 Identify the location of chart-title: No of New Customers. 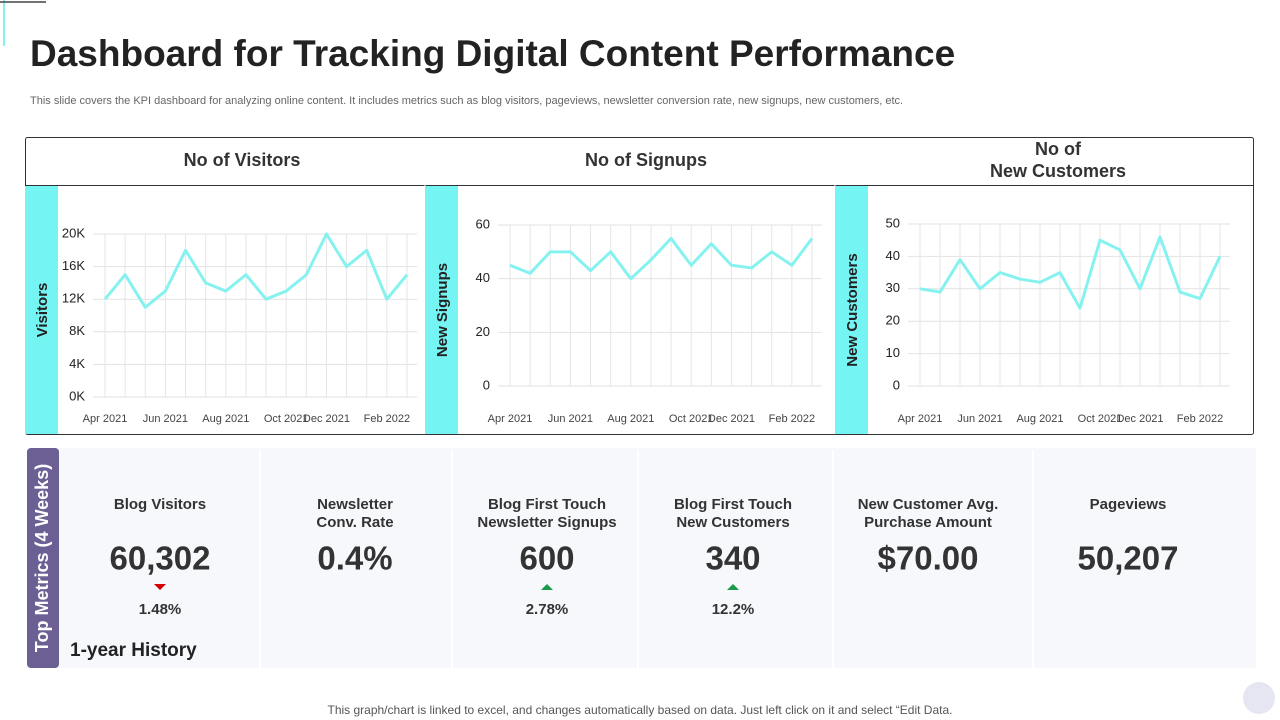
(1058, 160).